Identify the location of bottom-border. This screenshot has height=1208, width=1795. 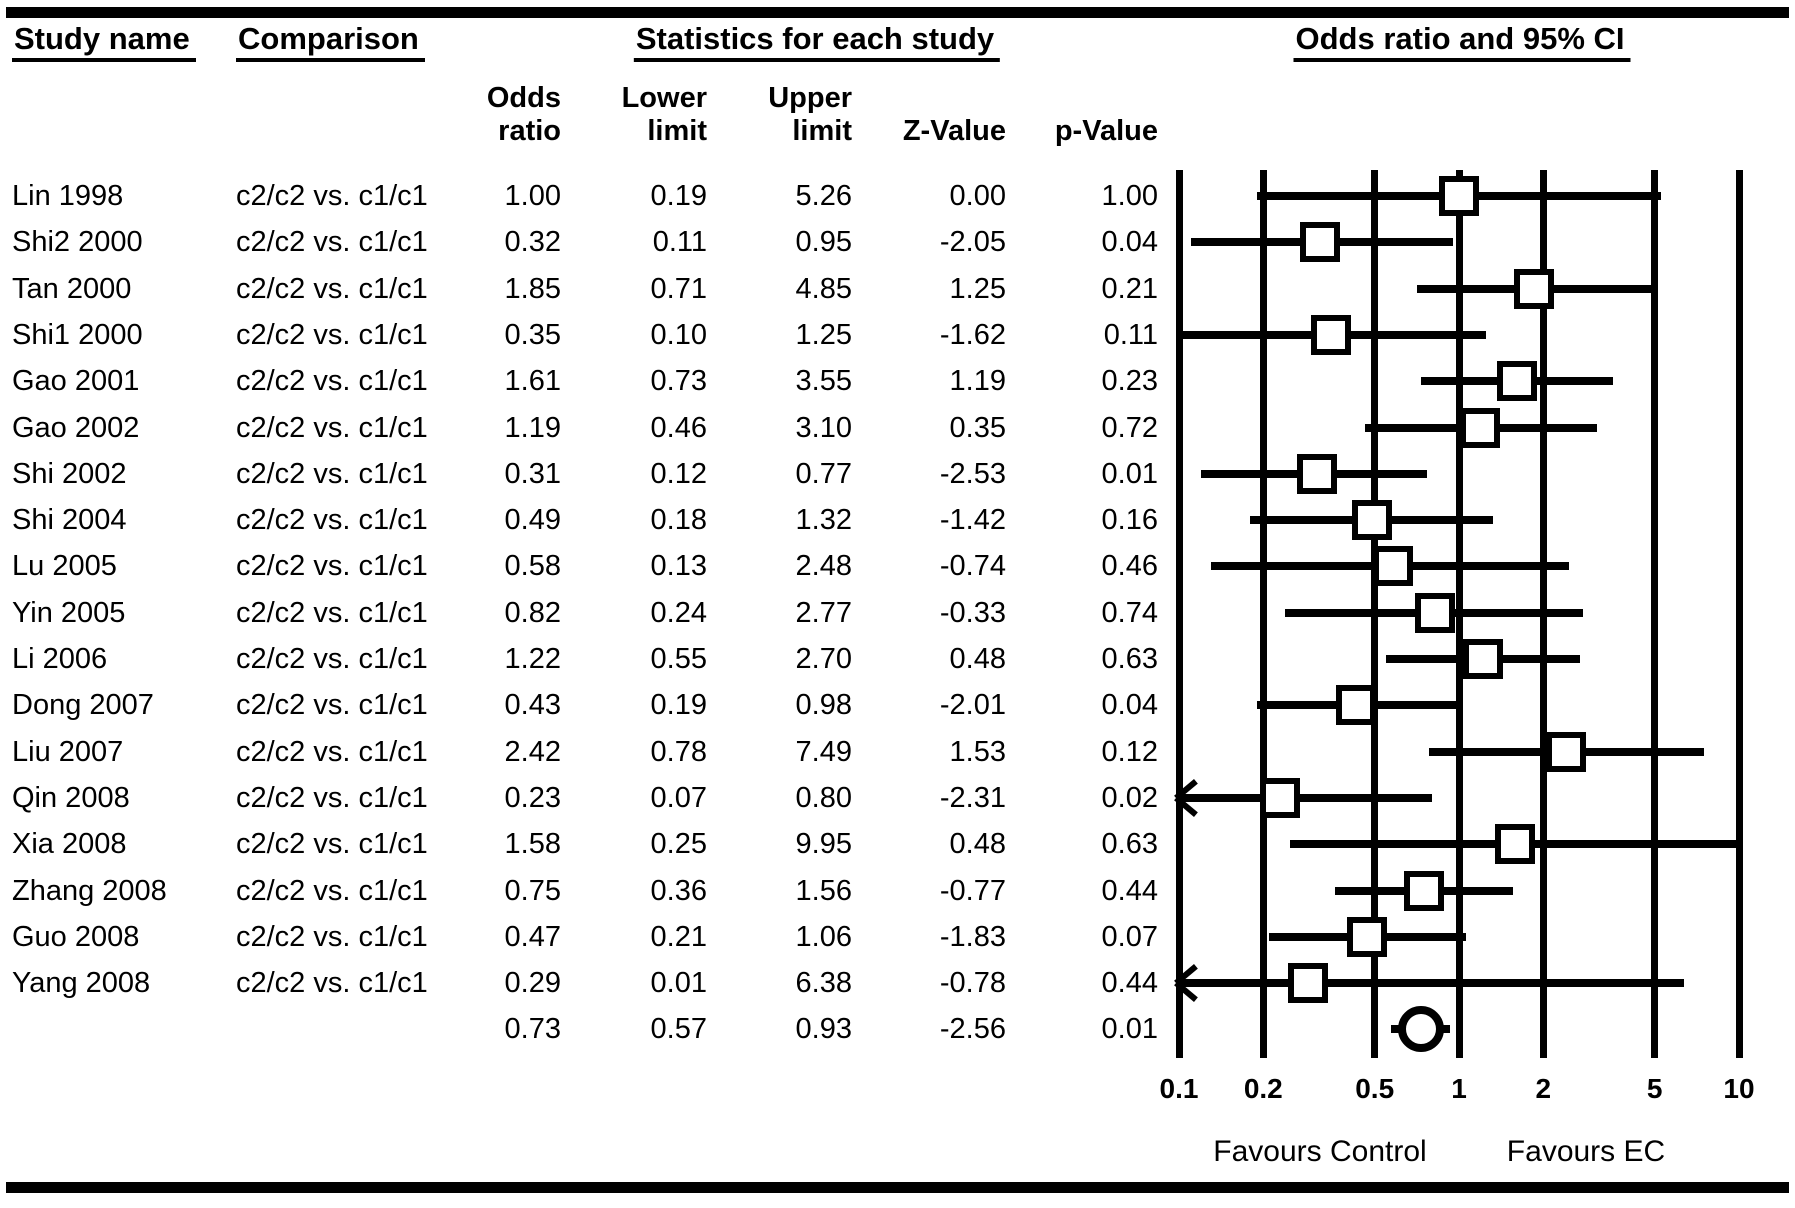
(897, 1187).